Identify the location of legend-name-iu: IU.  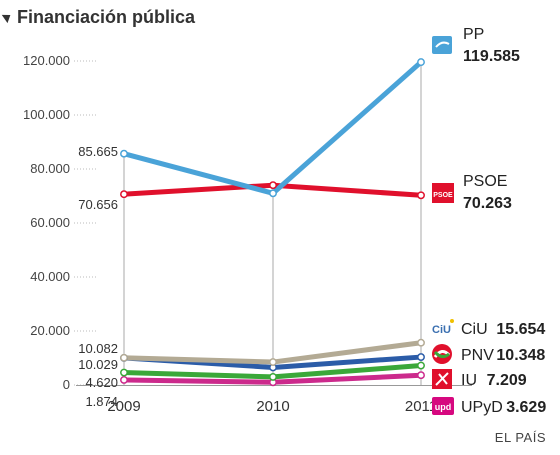
(469, 380).